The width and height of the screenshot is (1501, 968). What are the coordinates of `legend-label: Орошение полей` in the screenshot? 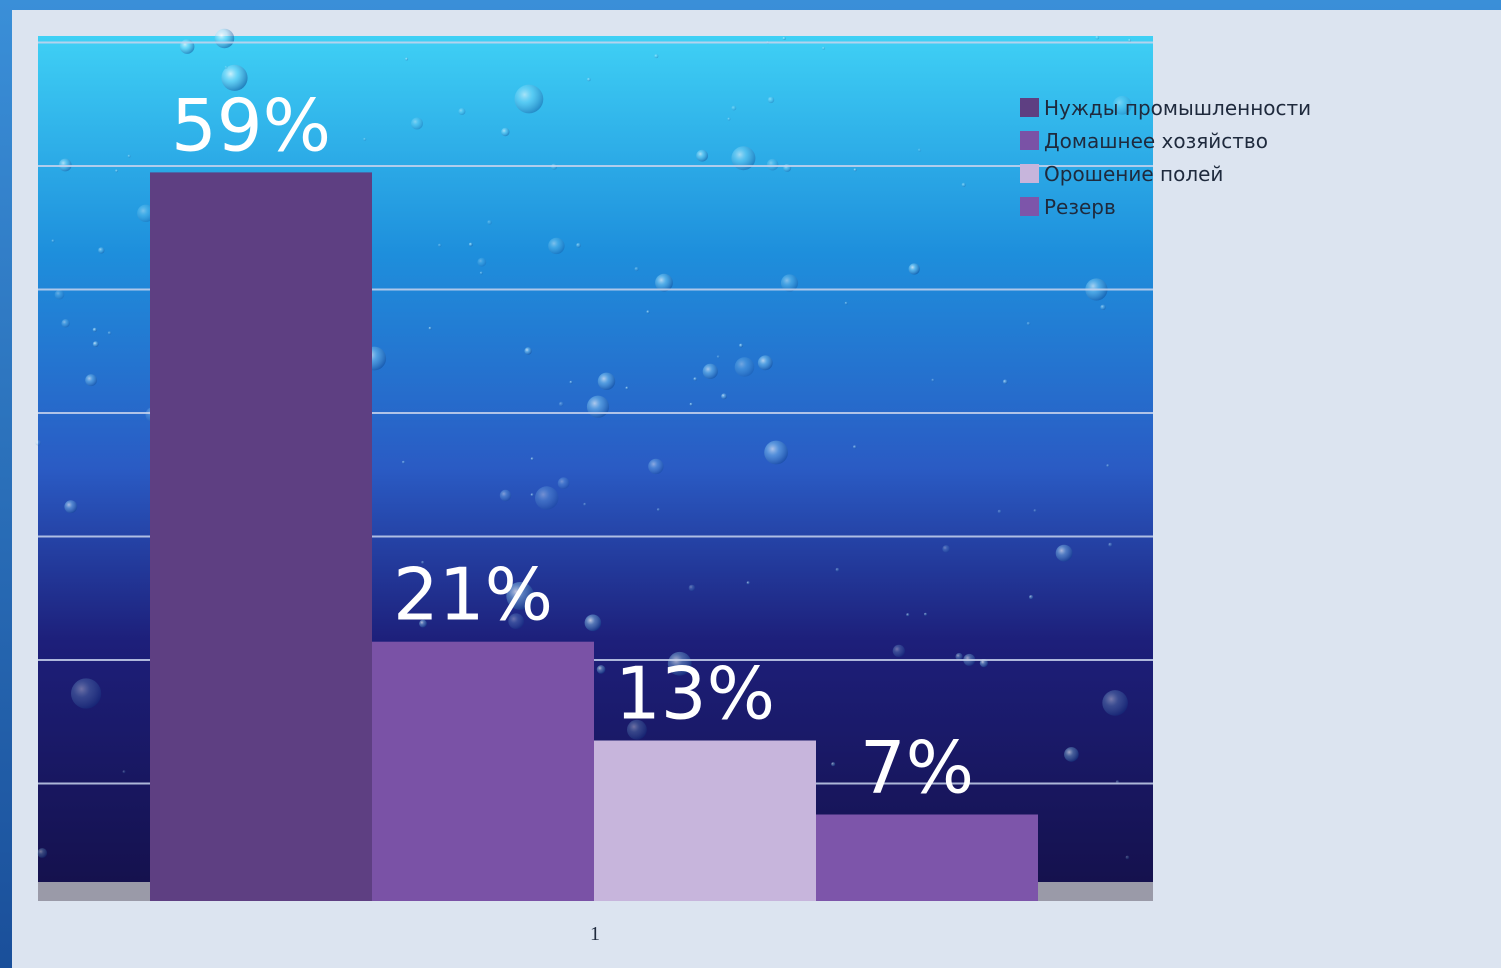 It's located at (1133, 174).